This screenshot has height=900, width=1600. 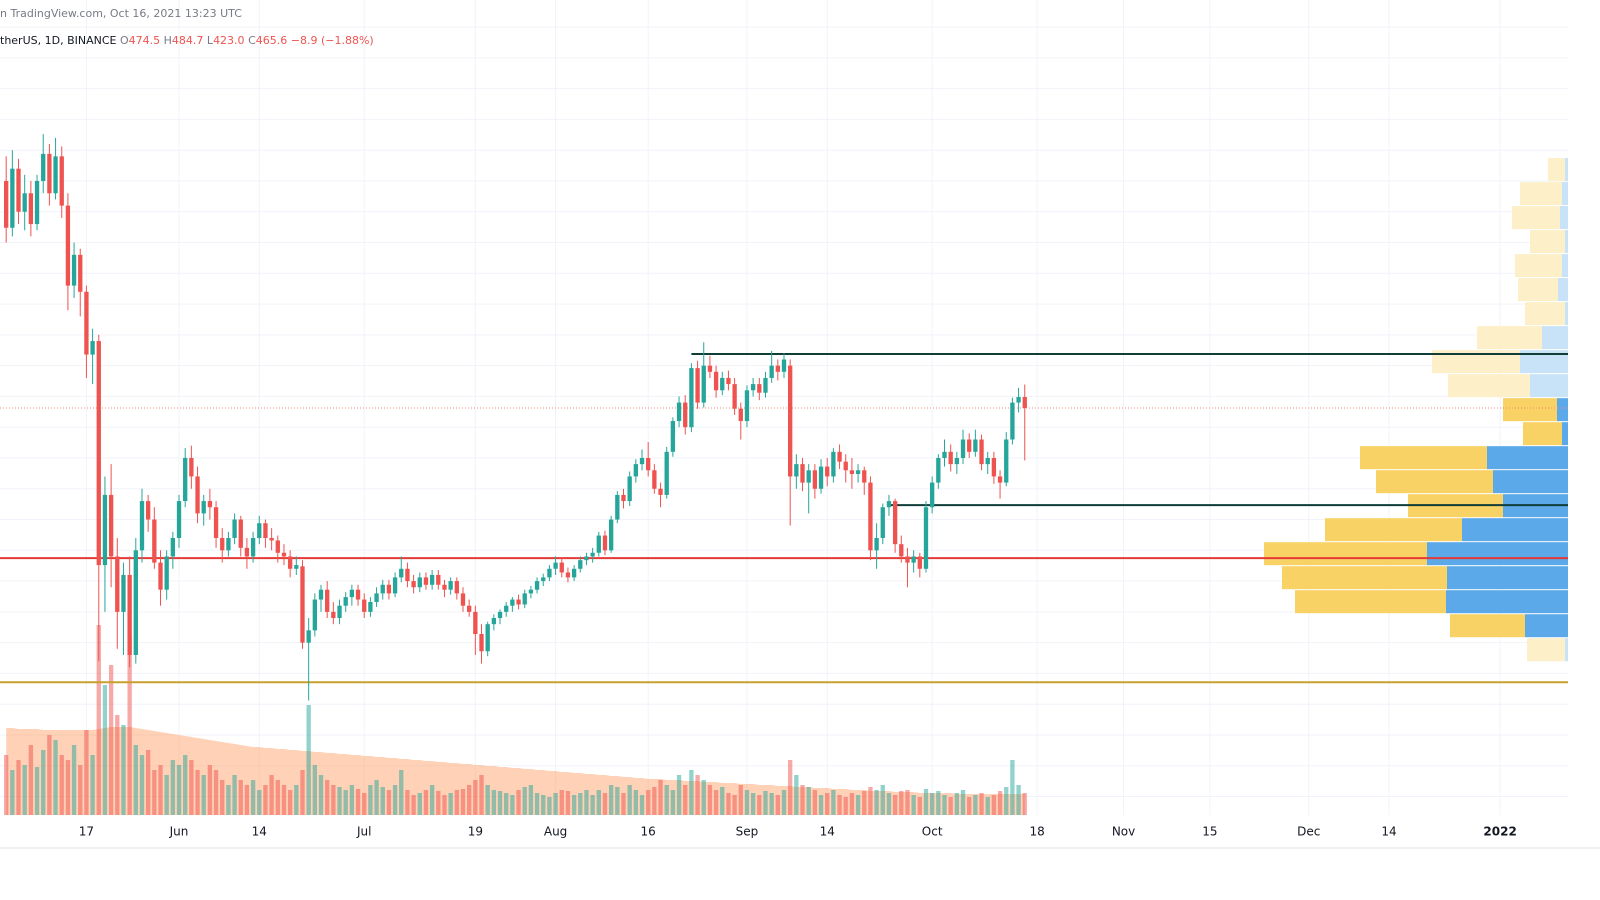 I want to click on ohlc: O474.5 H484.7 L423.0 C465.6, so click(x=205, y=40).